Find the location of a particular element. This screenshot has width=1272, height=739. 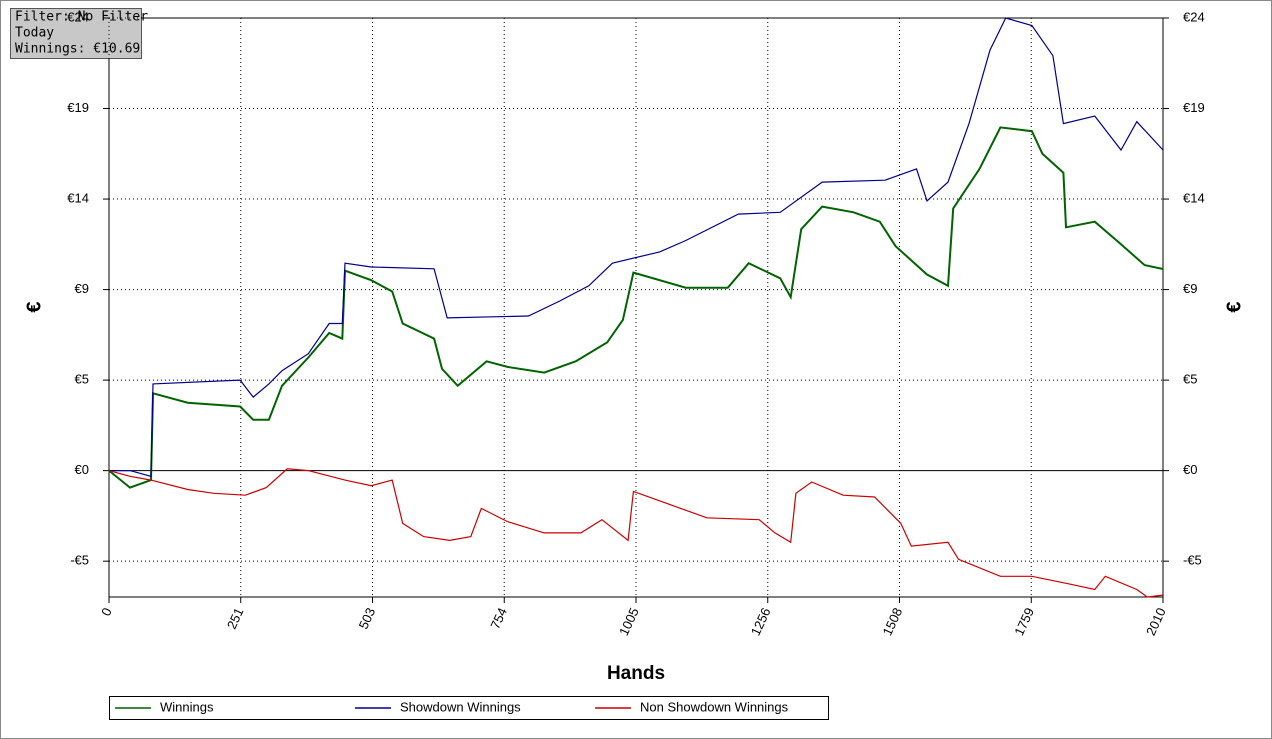

y2-tick-label: €5 is located at coordinates (1190, 379).